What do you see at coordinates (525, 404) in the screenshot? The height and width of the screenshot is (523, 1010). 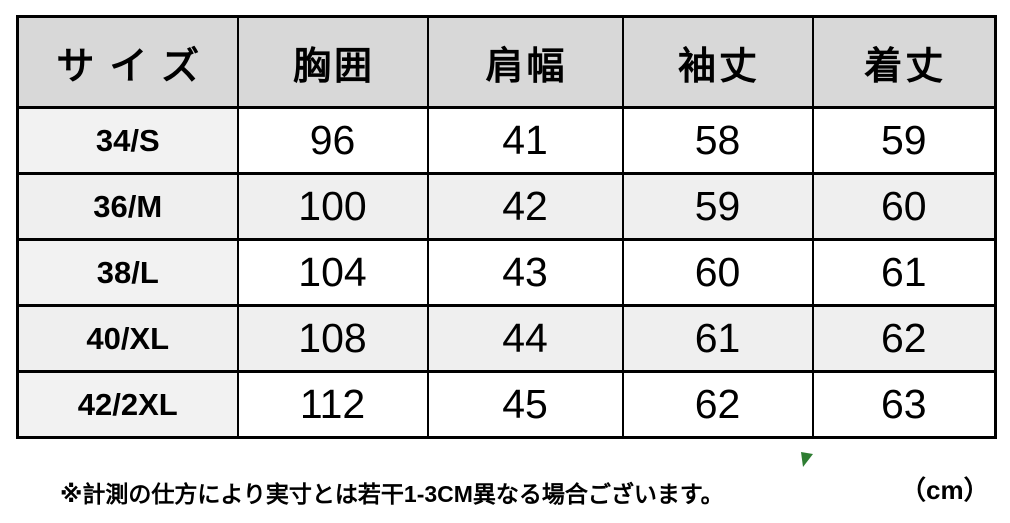 I see `shoulder-value: 45` at bounding box center [525, 404].